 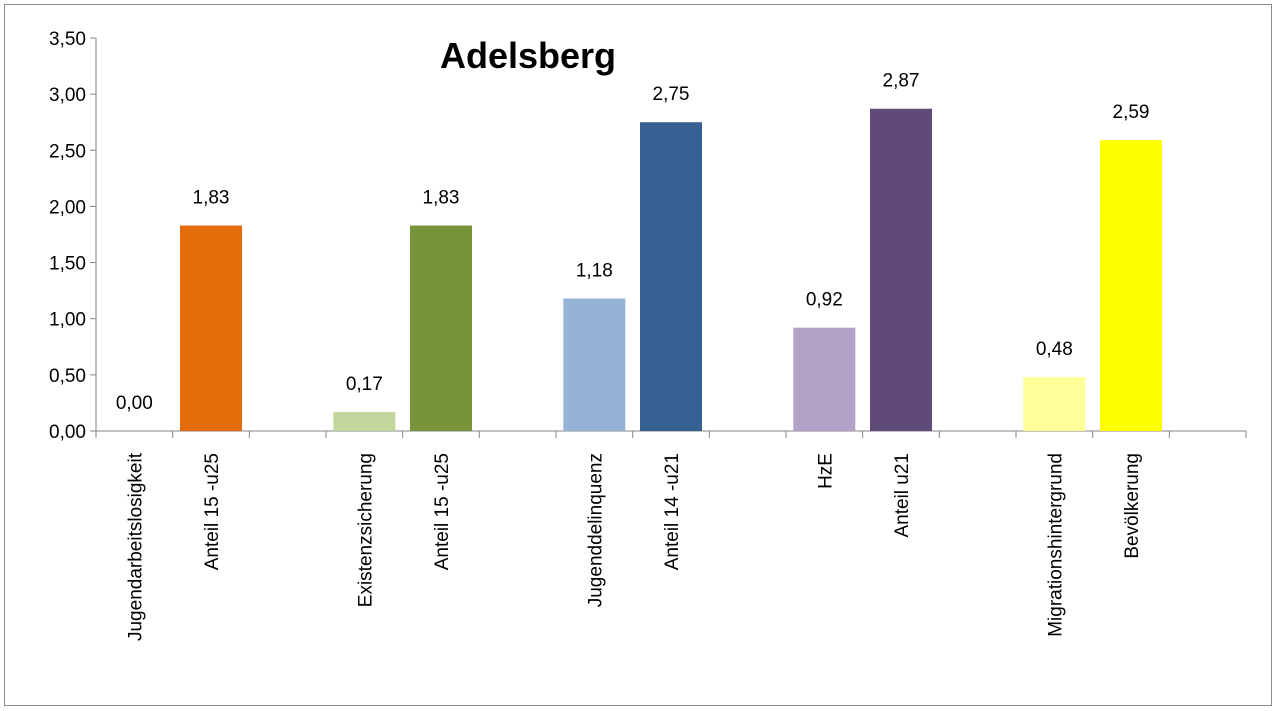 I want to click on data-label: 2,87, so click(x=901, y=81).